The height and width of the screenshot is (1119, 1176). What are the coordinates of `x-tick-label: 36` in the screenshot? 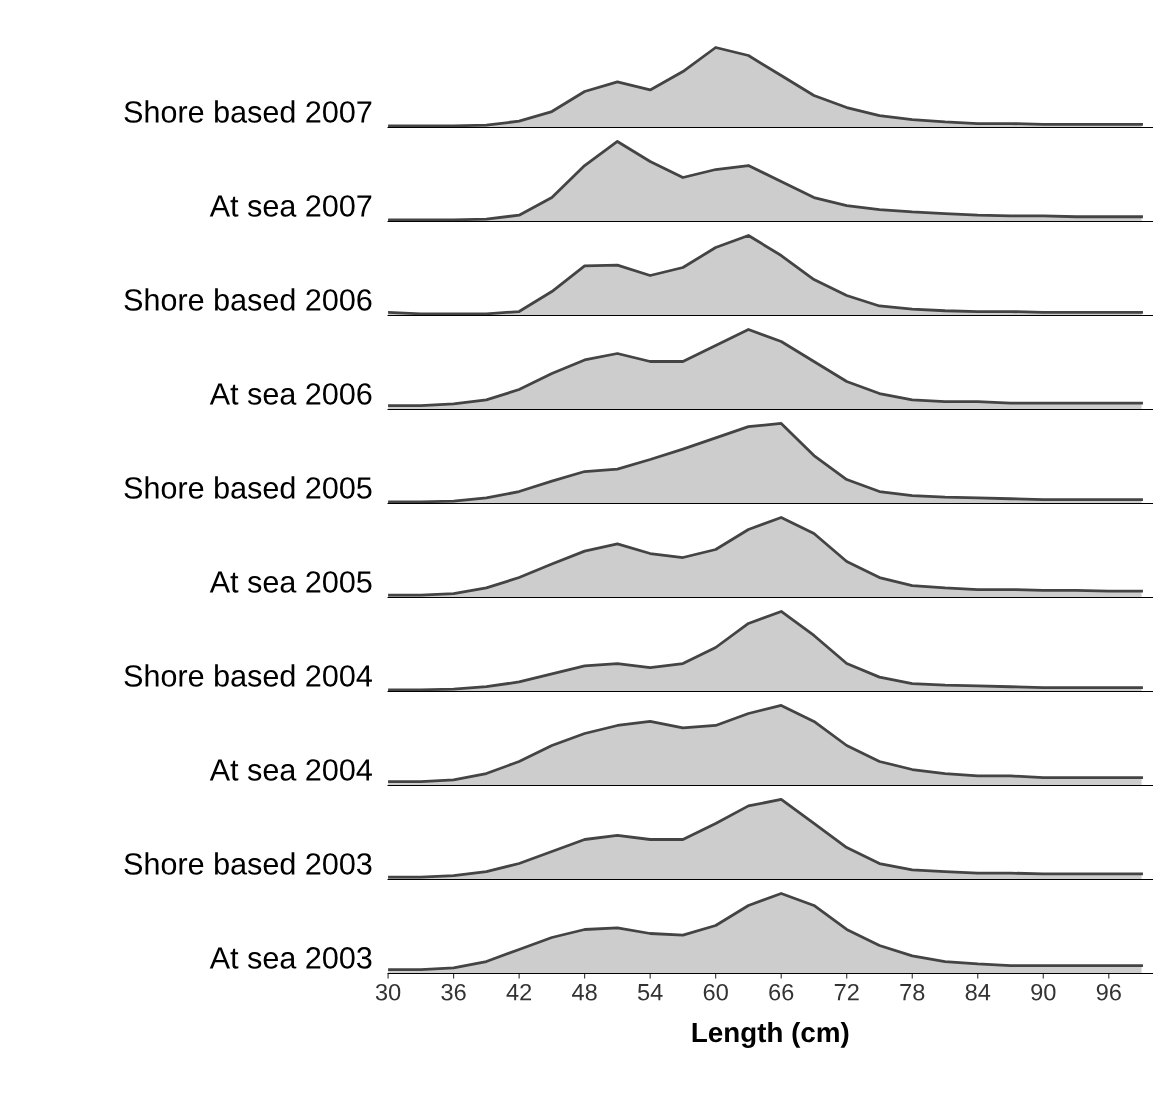 It's located at (453, 992).